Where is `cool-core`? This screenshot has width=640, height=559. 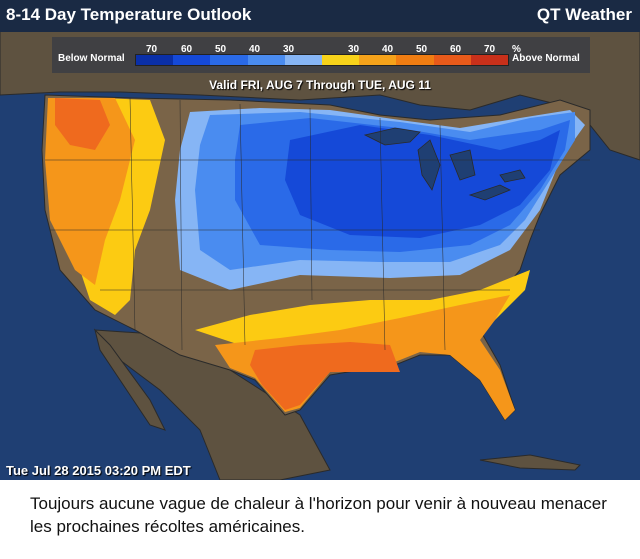 cool-core is located at coordinates (422, 181).